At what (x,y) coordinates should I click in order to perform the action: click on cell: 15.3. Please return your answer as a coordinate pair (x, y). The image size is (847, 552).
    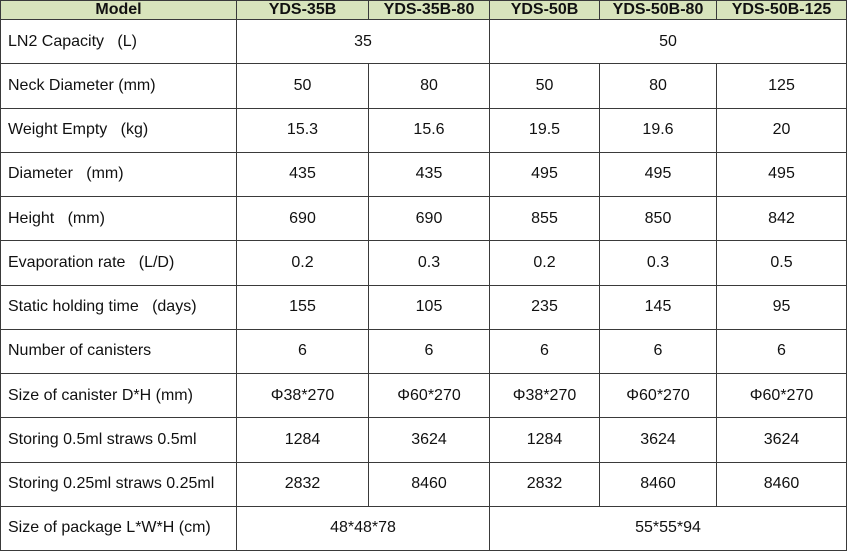
    Looking at the image, I should click on (302, 130).